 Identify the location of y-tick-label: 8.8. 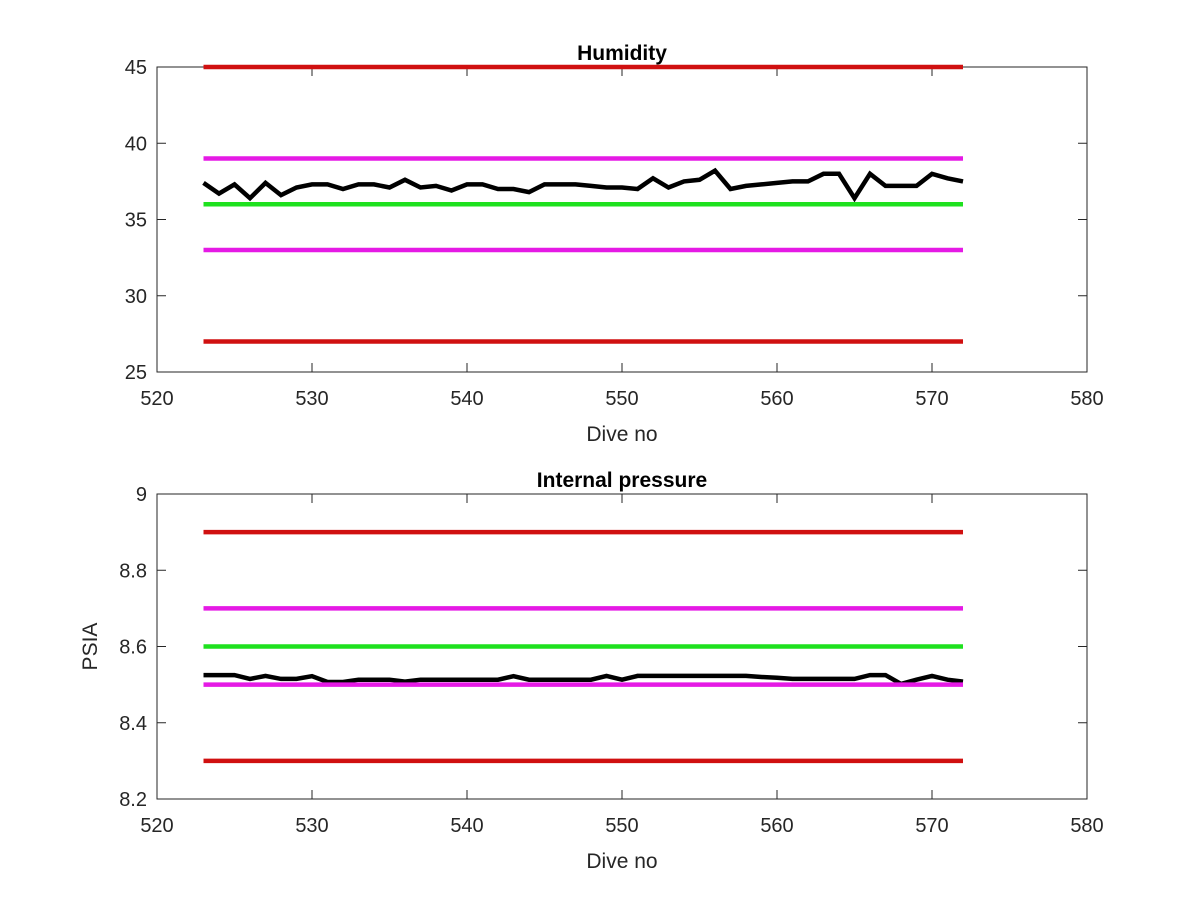
(133, 571).